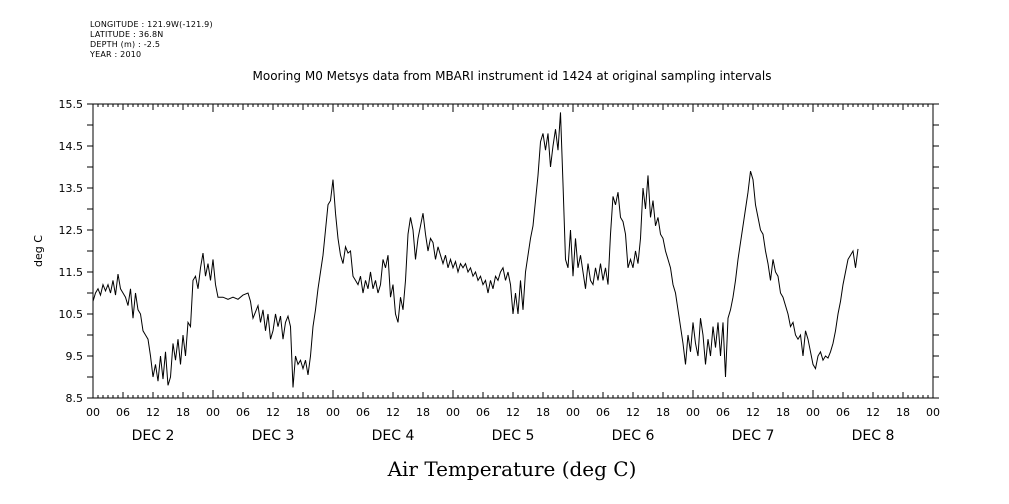 Image resolution: width=1009 pixels, height=504 pixels. I want to click on y-tick-label: 9.5, so click(75, 356).